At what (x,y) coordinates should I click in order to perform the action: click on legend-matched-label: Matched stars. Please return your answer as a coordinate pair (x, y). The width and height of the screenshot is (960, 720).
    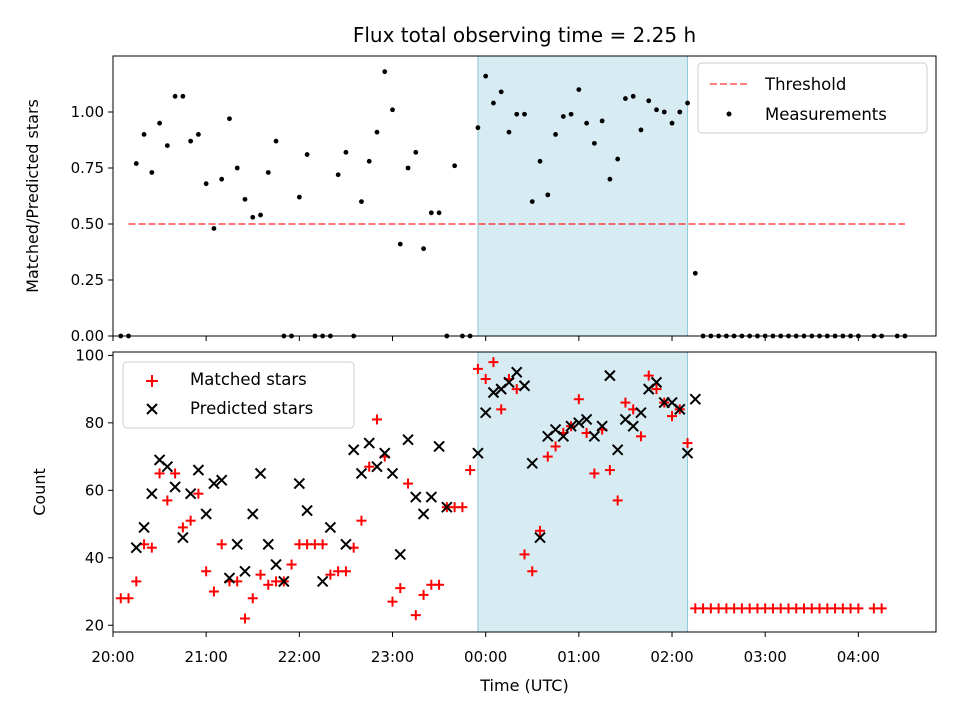
    Looking at the image, I should click on (248, 379).